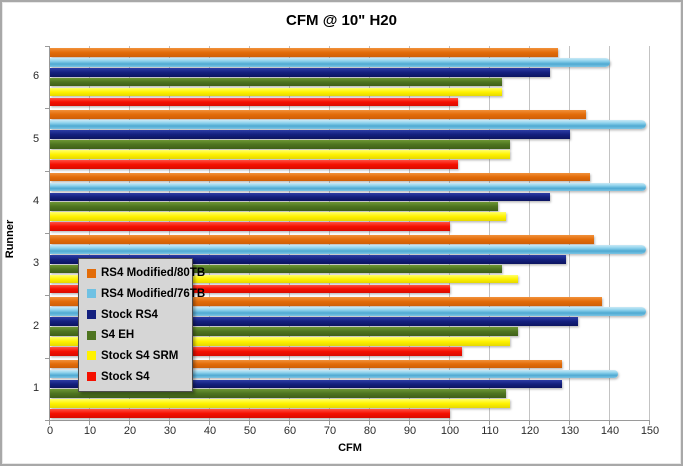  I want to click on y-axis-line, so click(49, 233).